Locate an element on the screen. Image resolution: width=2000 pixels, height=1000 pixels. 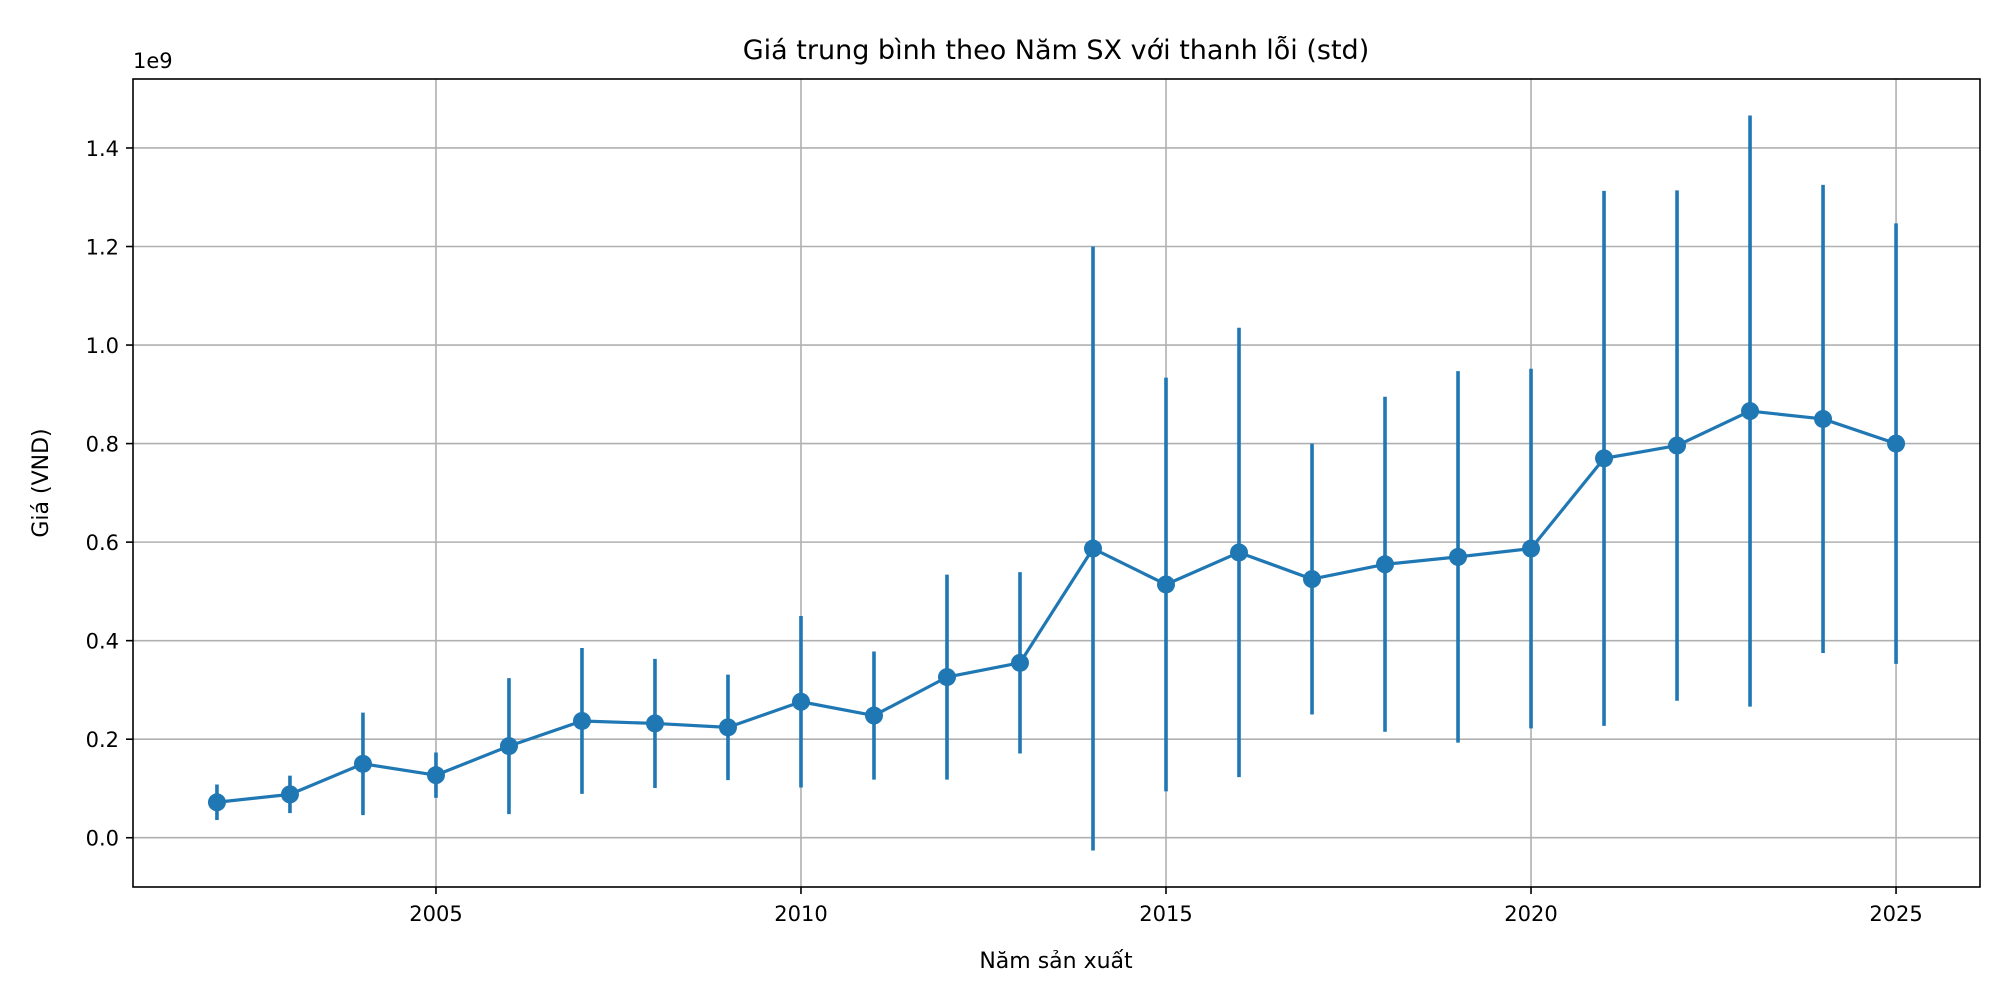
y-tick-label: 1.4 is located at coordinates (102, 149).